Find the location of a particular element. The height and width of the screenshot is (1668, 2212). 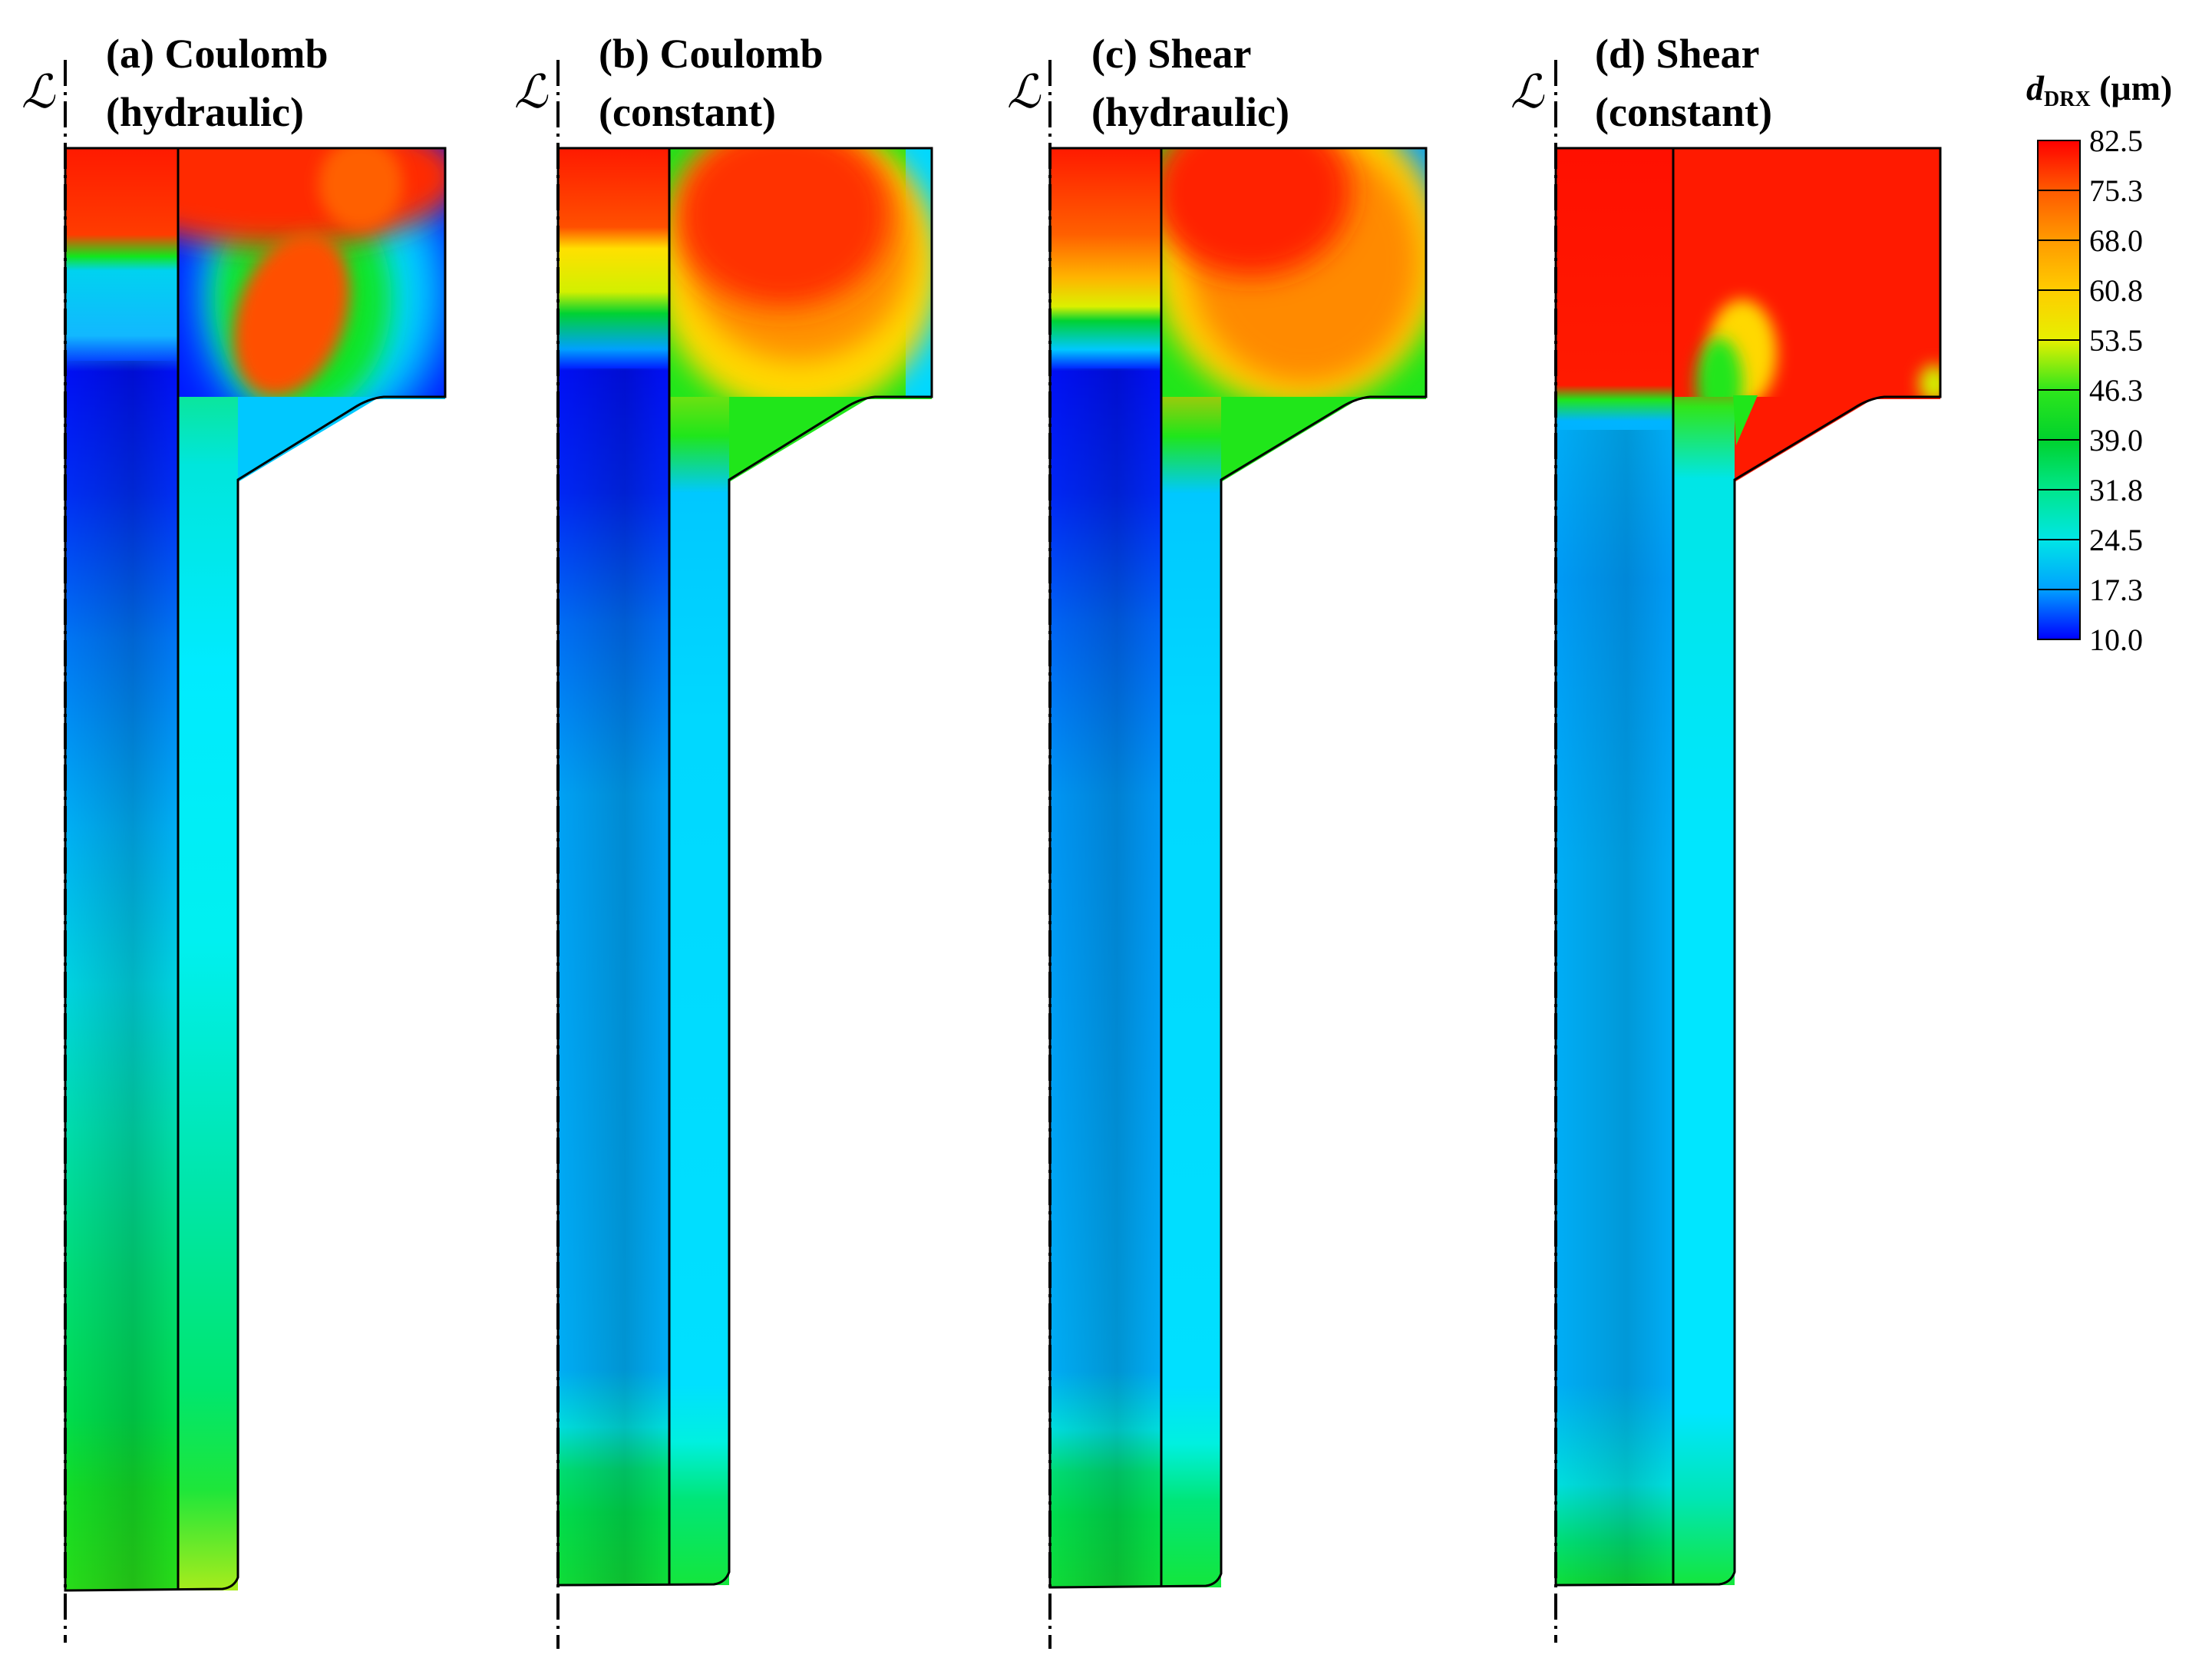

colorbar-tick-label: 17.3 is located at coordinates (2116, 590).